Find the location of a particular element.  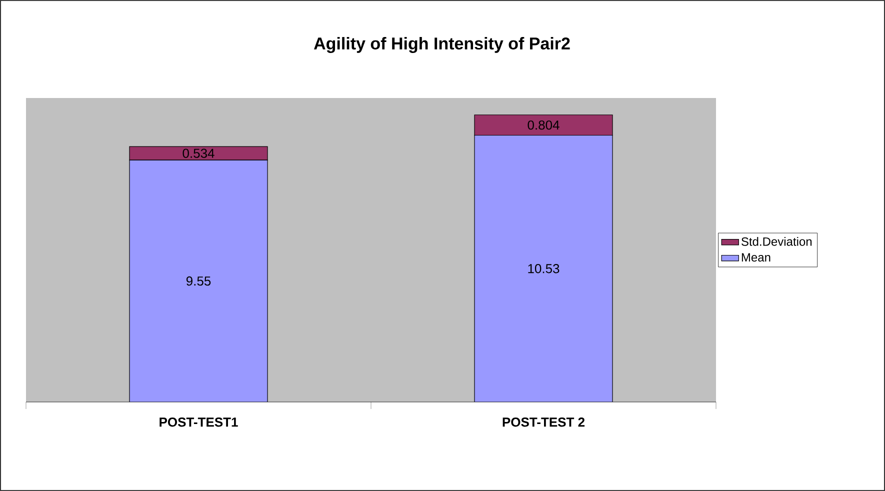

chart-title: Agility of High Intensity of Pair2 is located at coordinates (442, 45).